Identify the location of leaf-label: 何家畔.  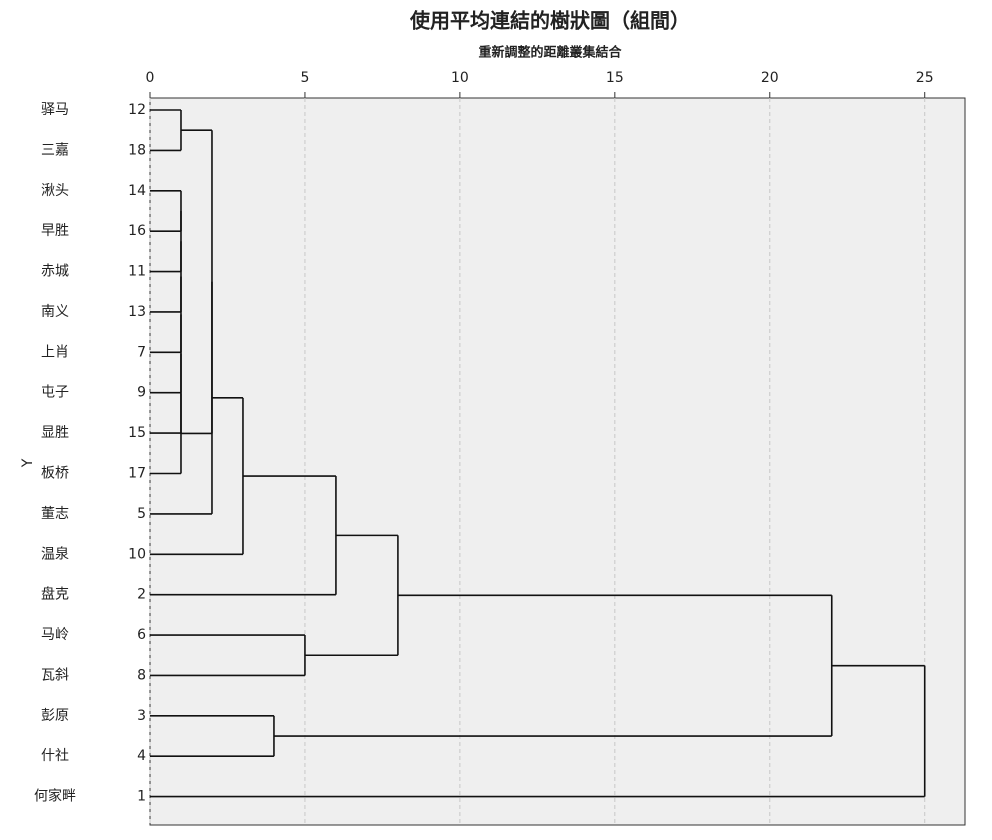
(55, 796).